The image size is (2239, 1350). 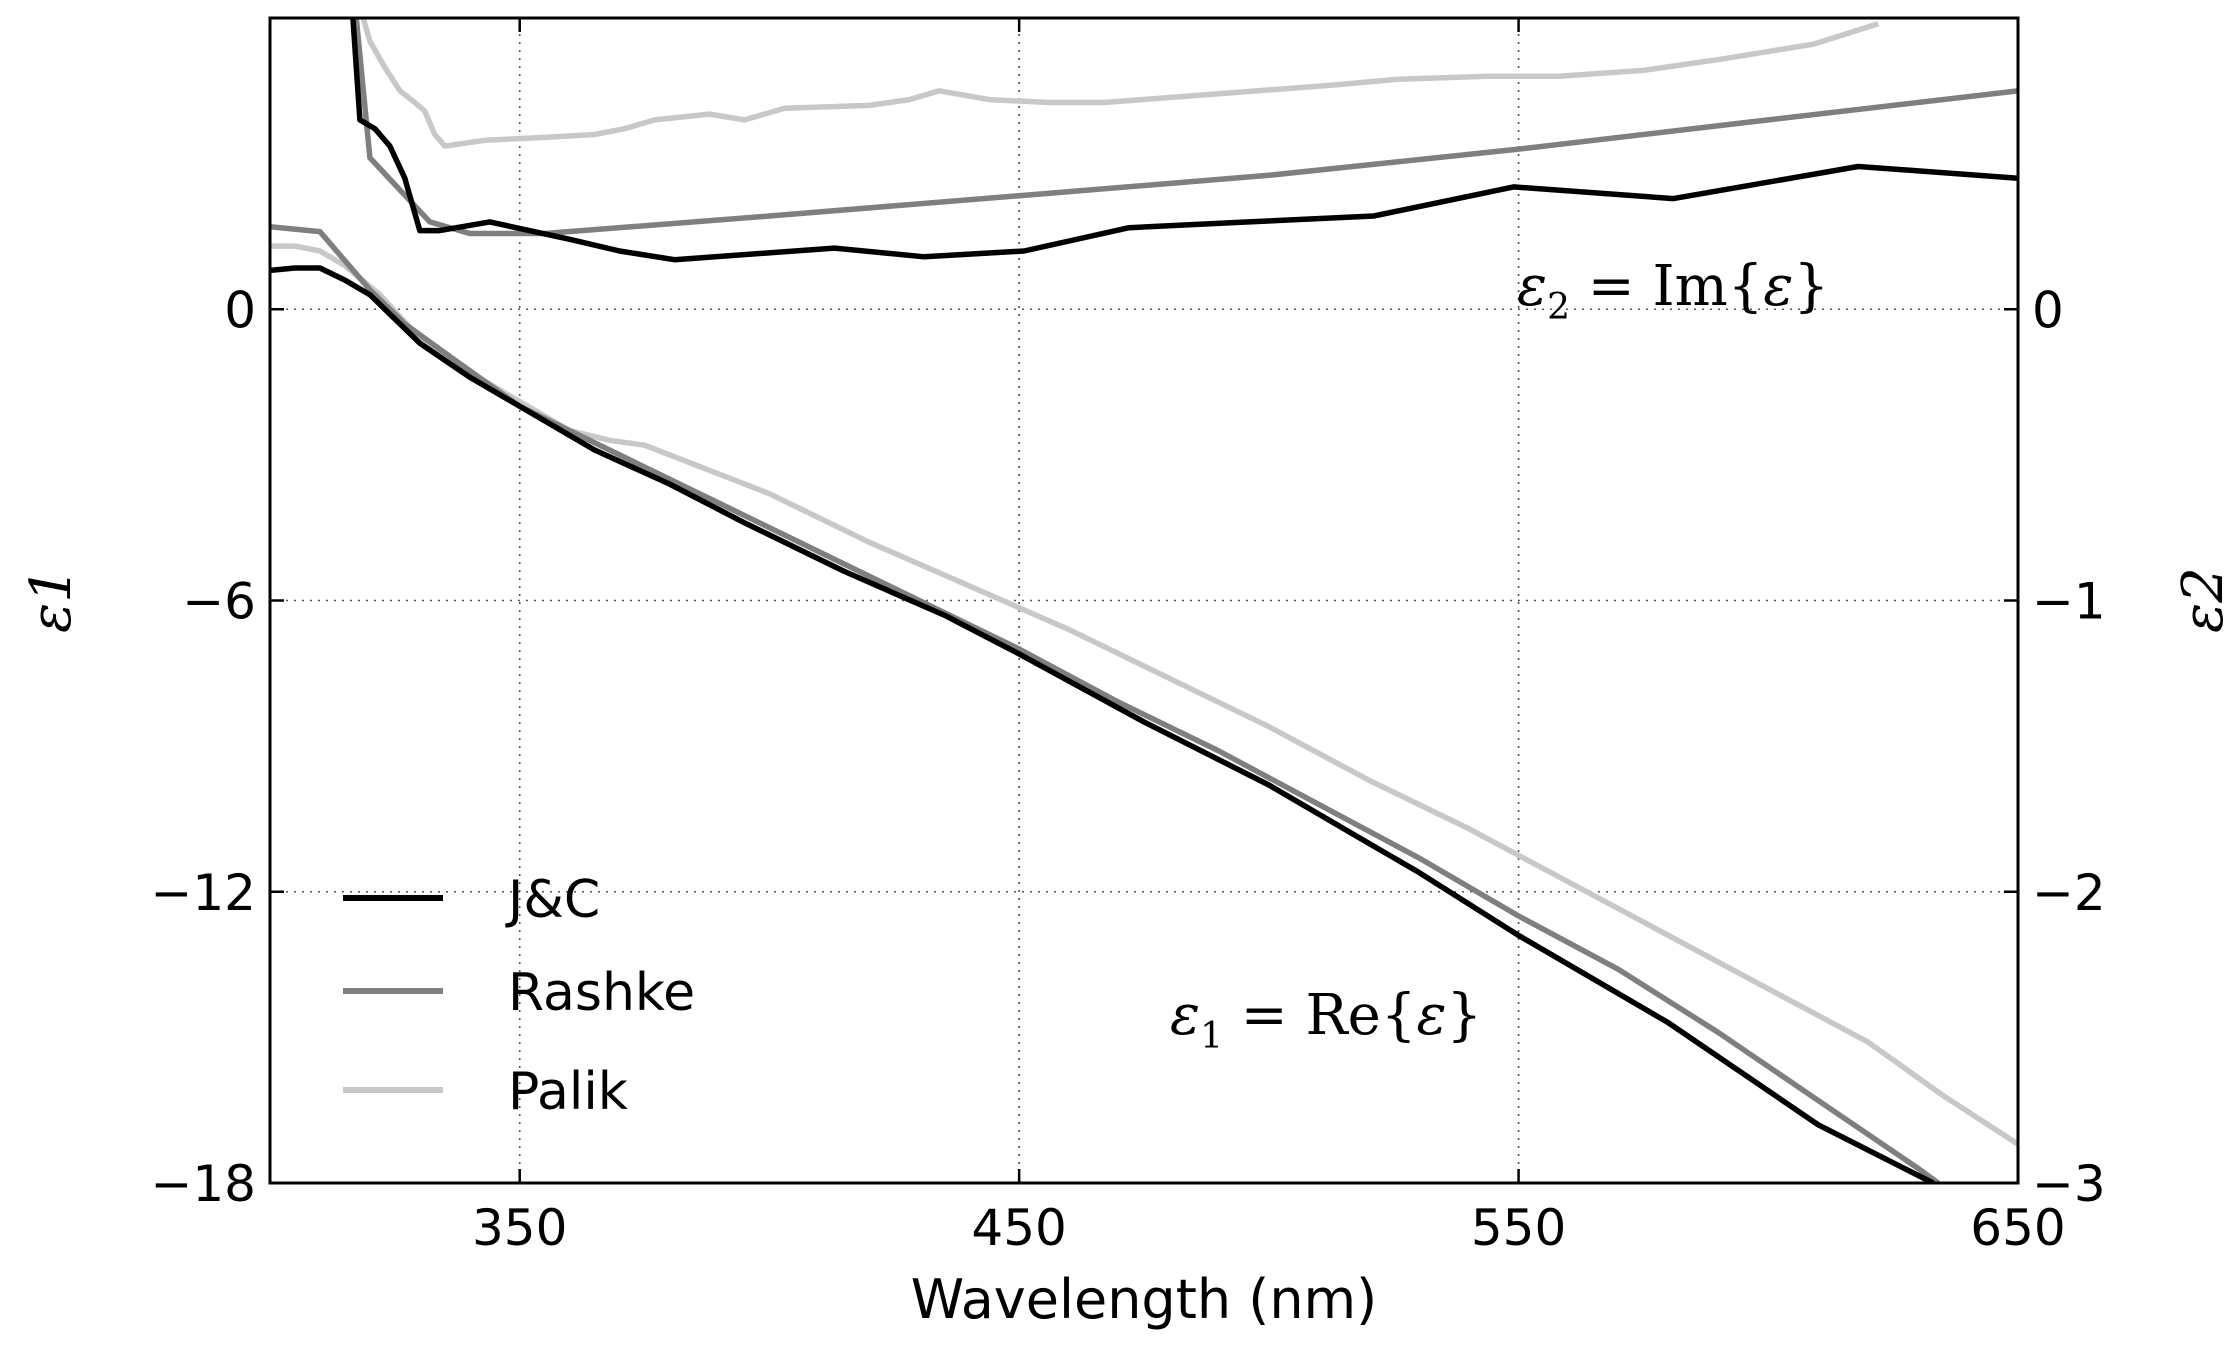 I want to click on eps1-open-brace: {, so click(x=1399, y=1015).